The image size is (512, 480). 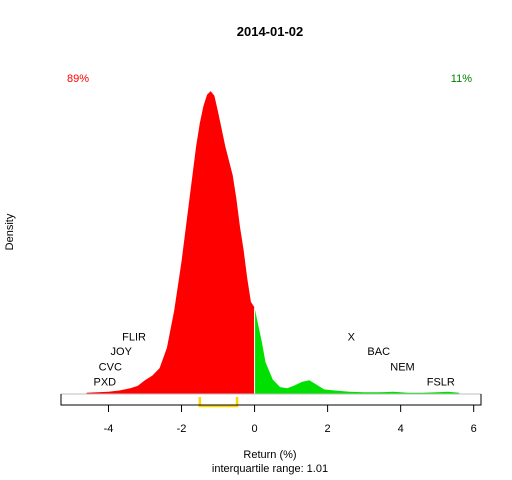 I want to click on x-tick-label: 6, so click(x=474, y=429).